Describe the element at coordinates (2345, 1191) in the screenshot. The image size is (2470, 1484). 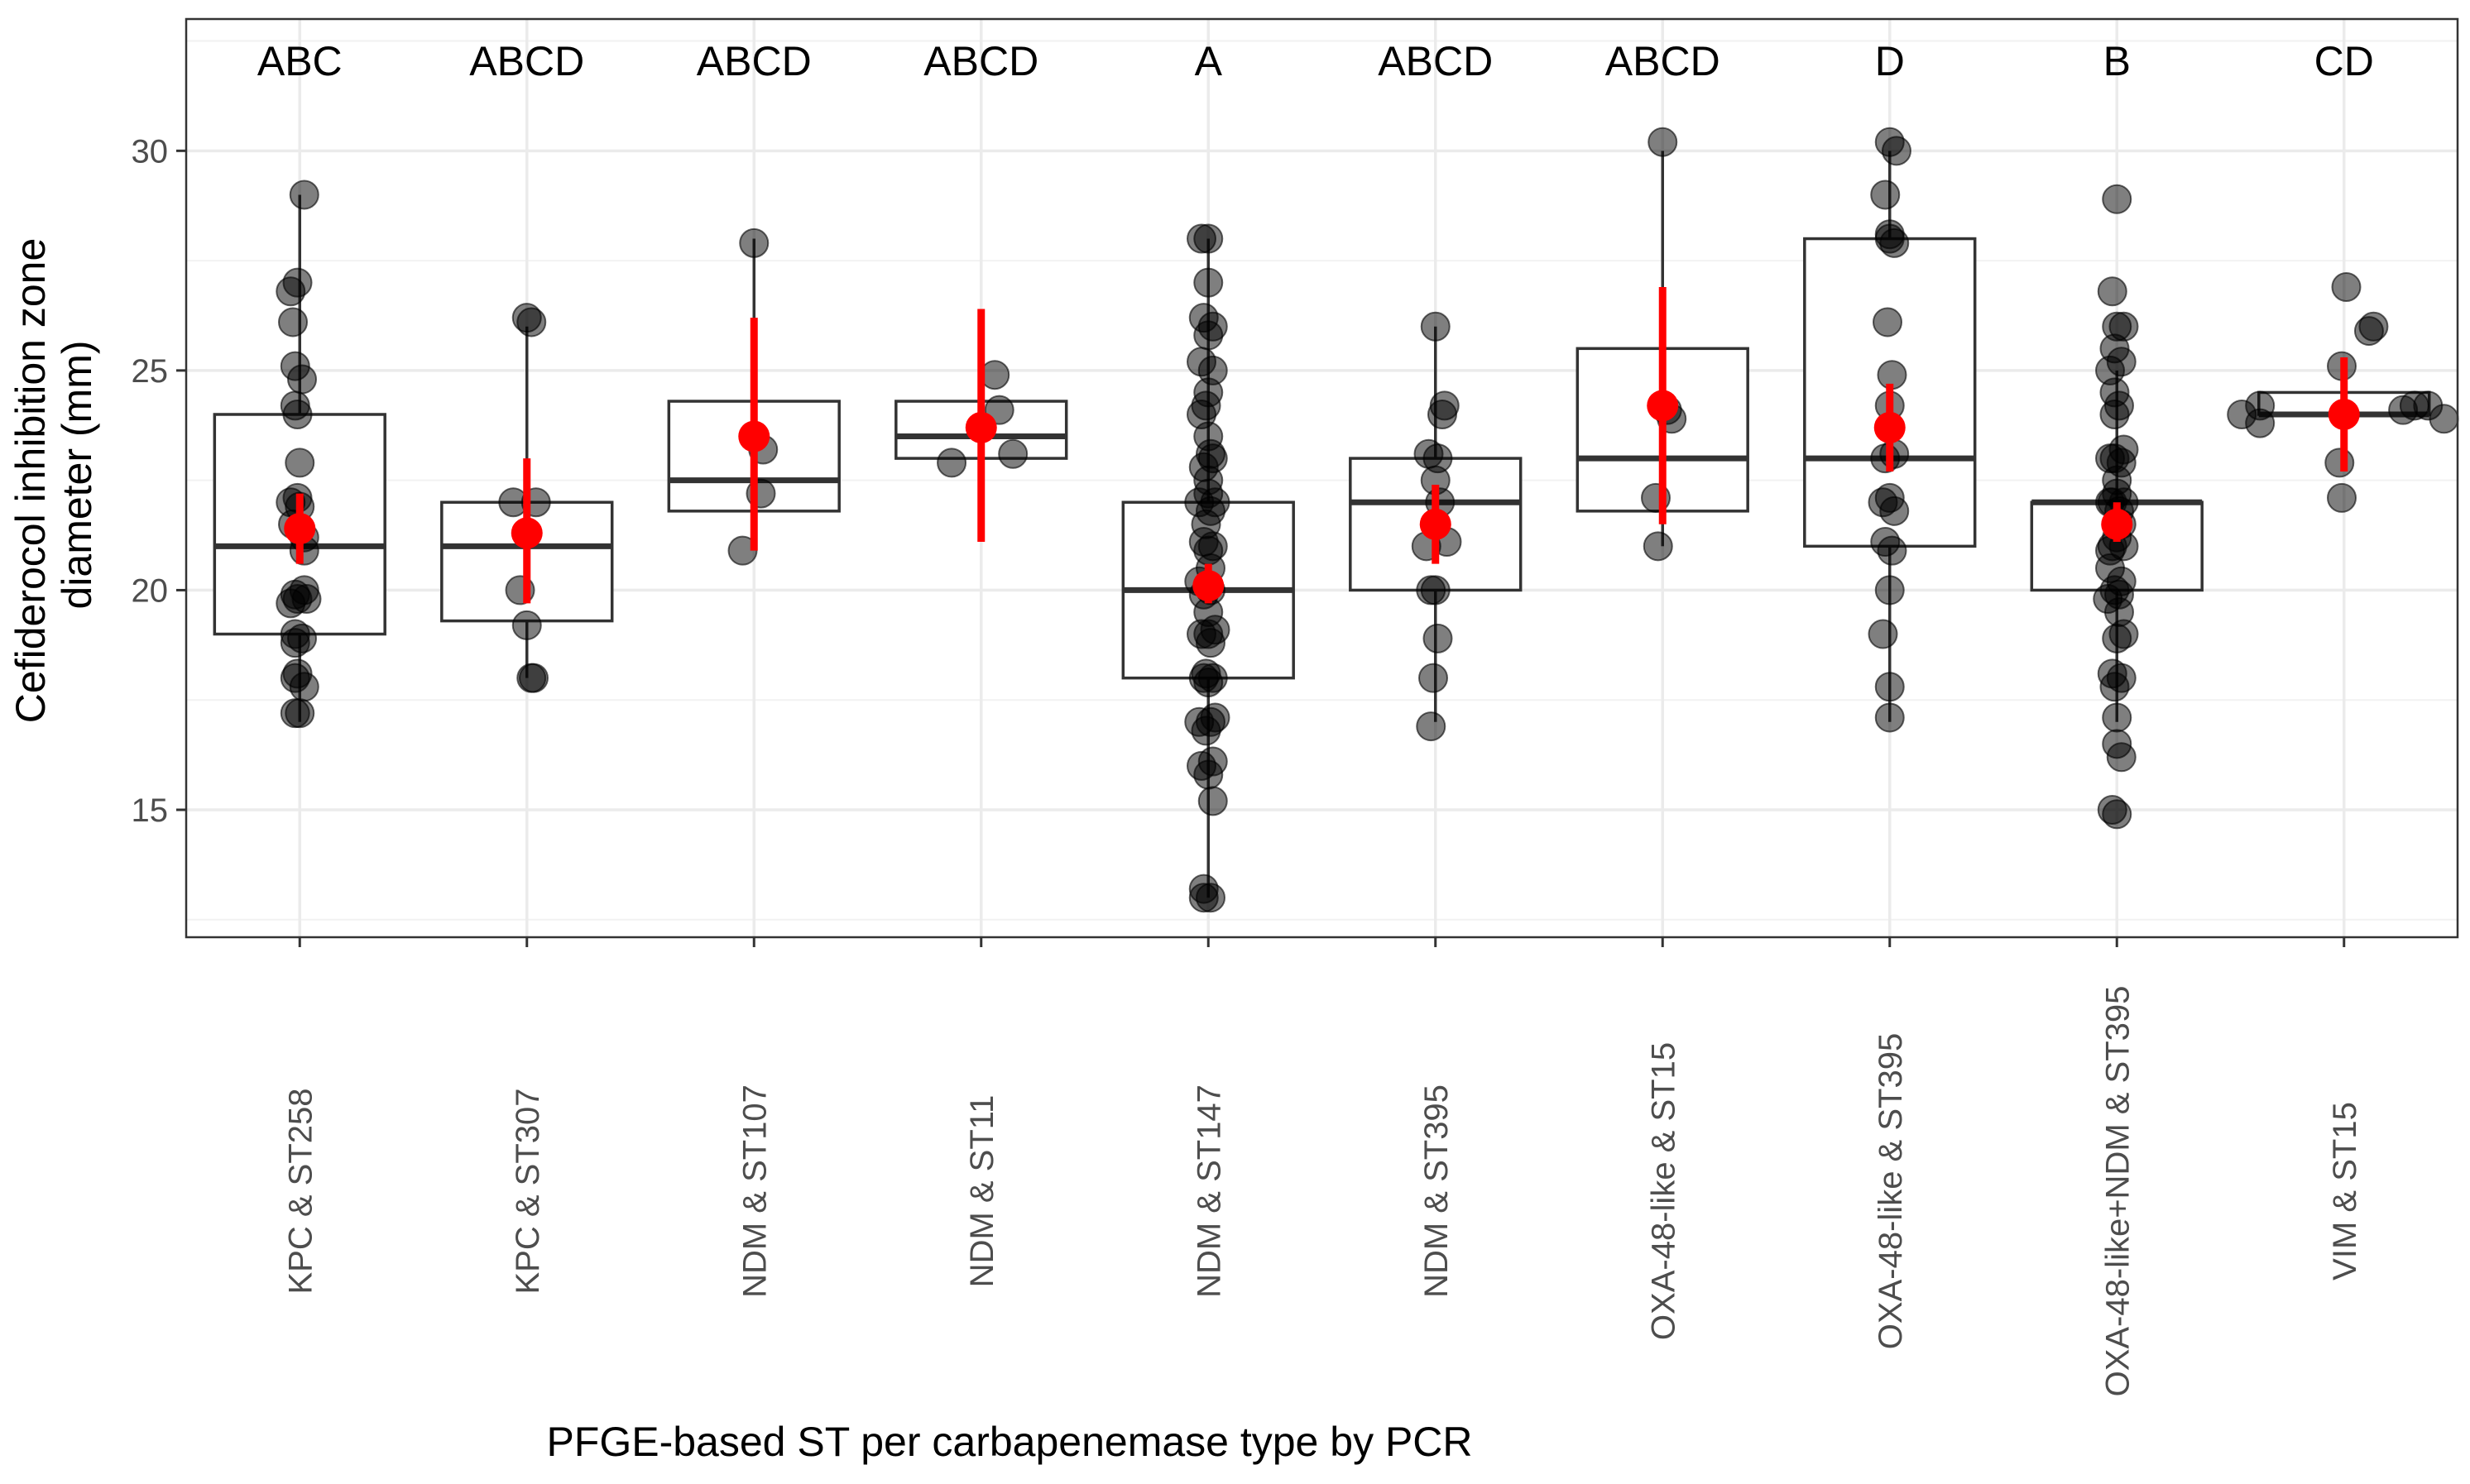
I see `x-tick-label: VIM & ST15` at that location.